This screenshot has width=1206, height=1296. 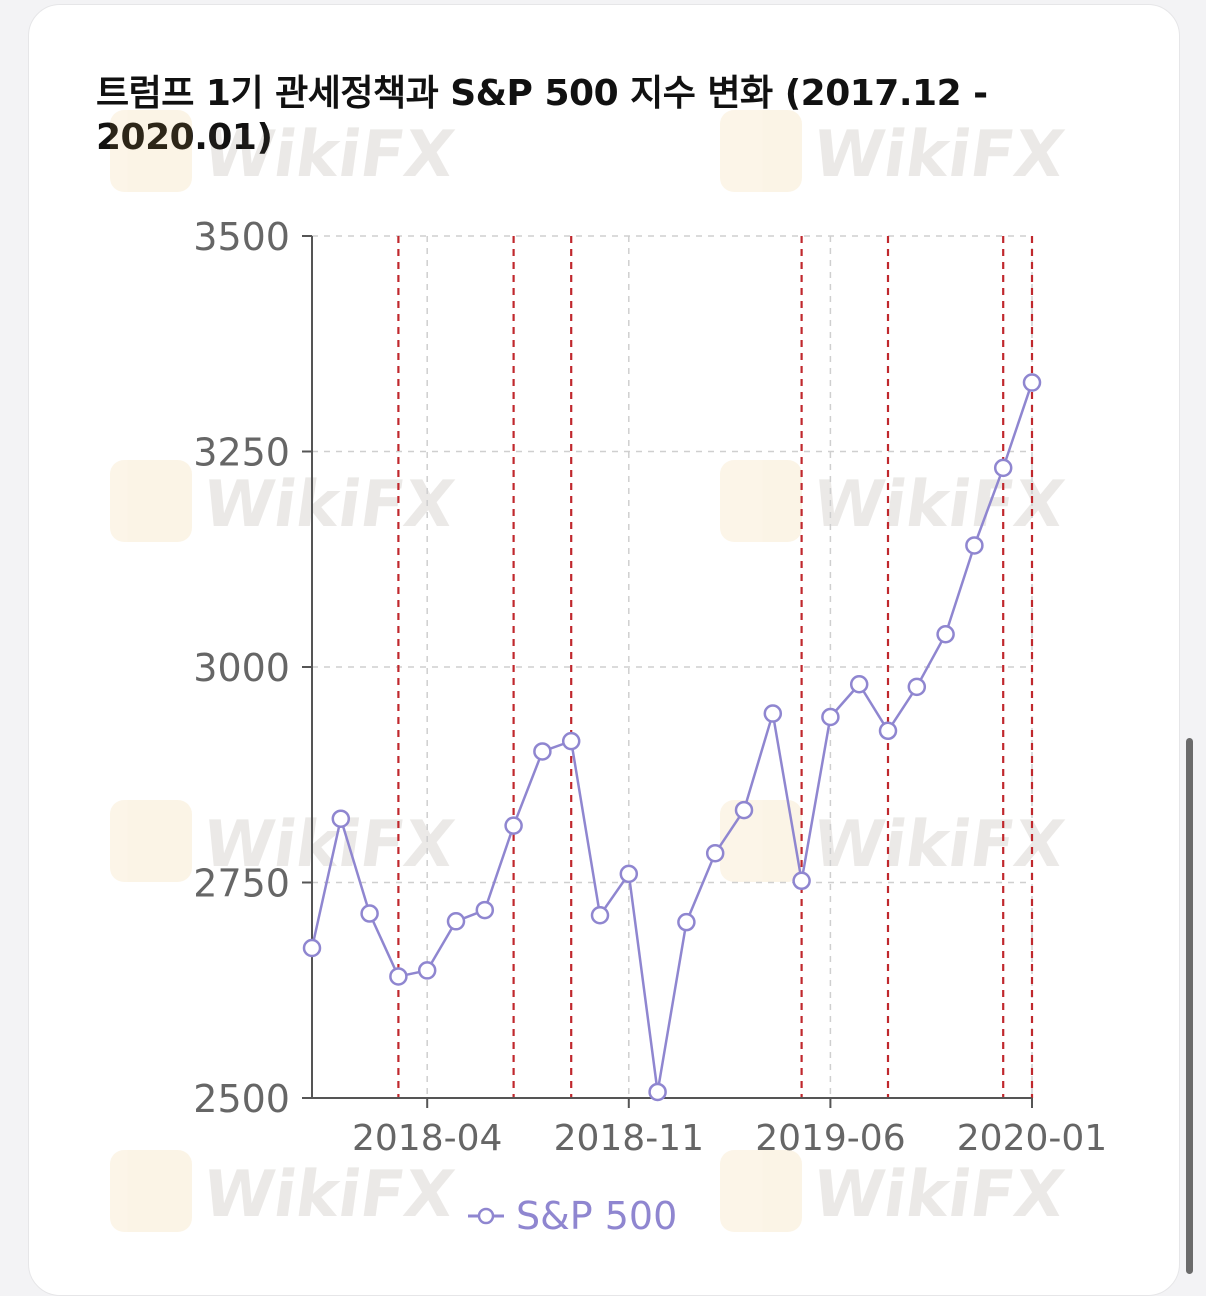 What do you see at coordinates (241, 668) in the screenshot?
I see `y-tick-label: 3000` at bounding box center [241, 668].